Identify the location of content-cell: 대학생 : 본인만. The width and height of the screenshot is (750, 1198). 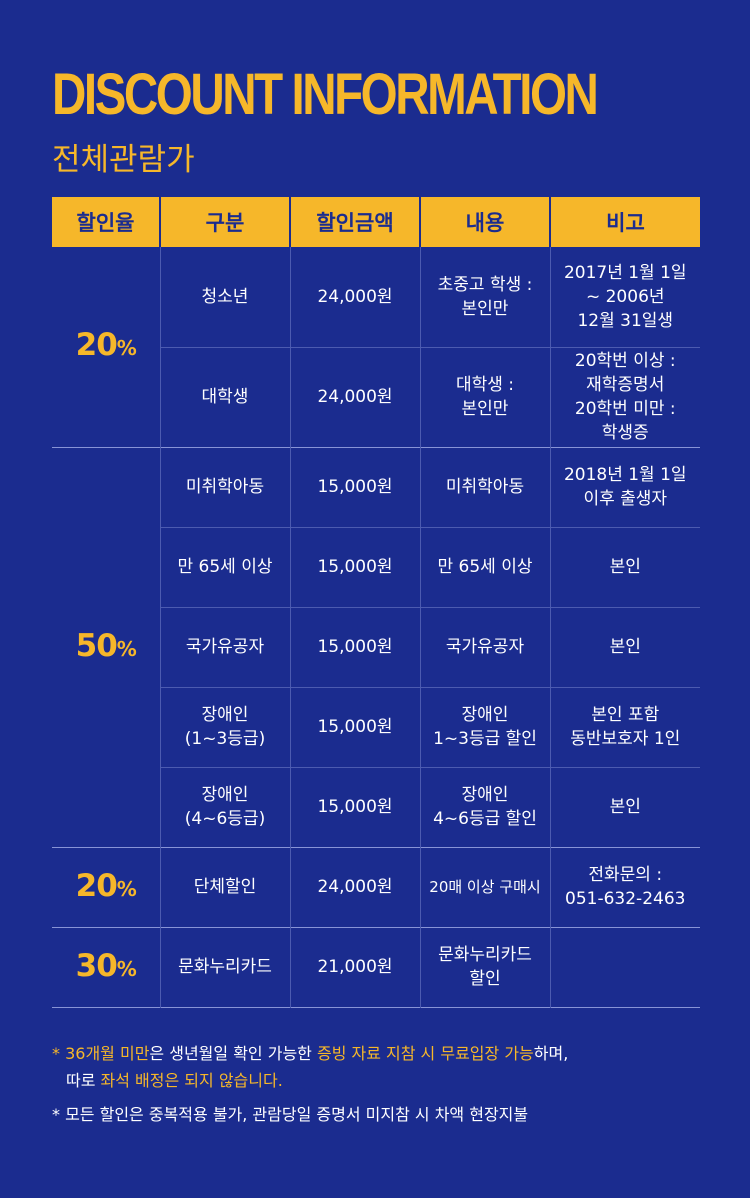
(484, 396).